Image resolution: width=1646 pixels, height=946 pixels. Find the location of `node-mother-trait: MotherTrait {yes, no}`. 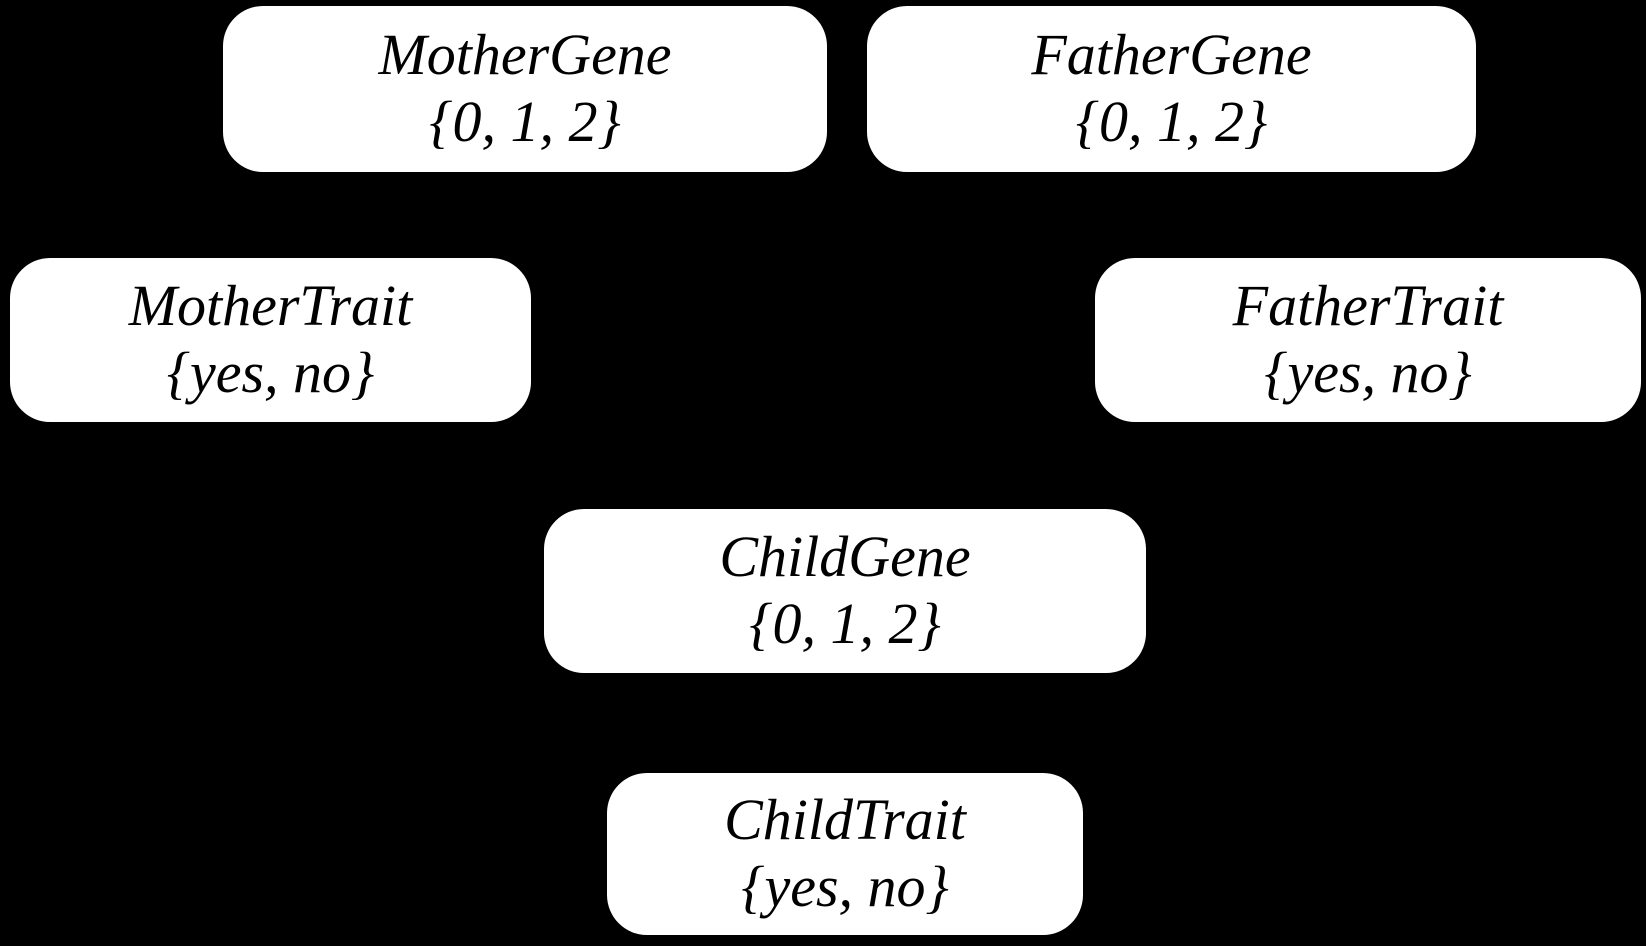

node-mother-trait: MotherTrait {yes, no} is located at coordinates (270, 340).